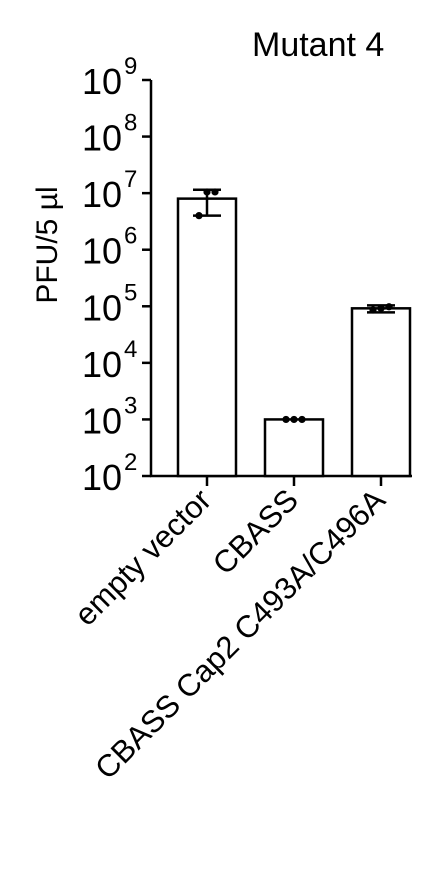  What do you see at coordinates (109, 247) in the screenshot?
I see `y-tick-label: 10⁶` at bounding box center [109, 247].